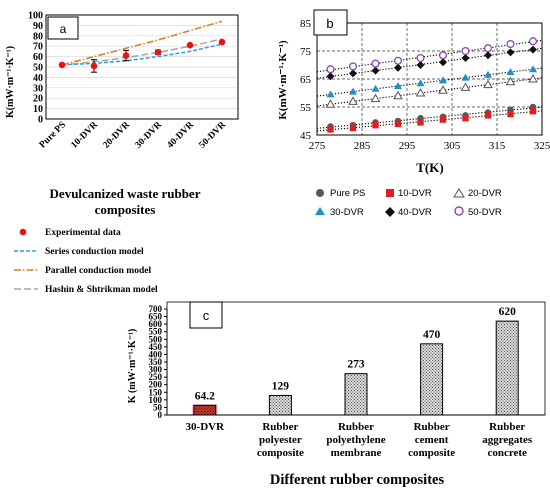 The width and height of the screenshot is (550, 492). I want to click on panel-c-ytick-label: 50, so click(158, 407).